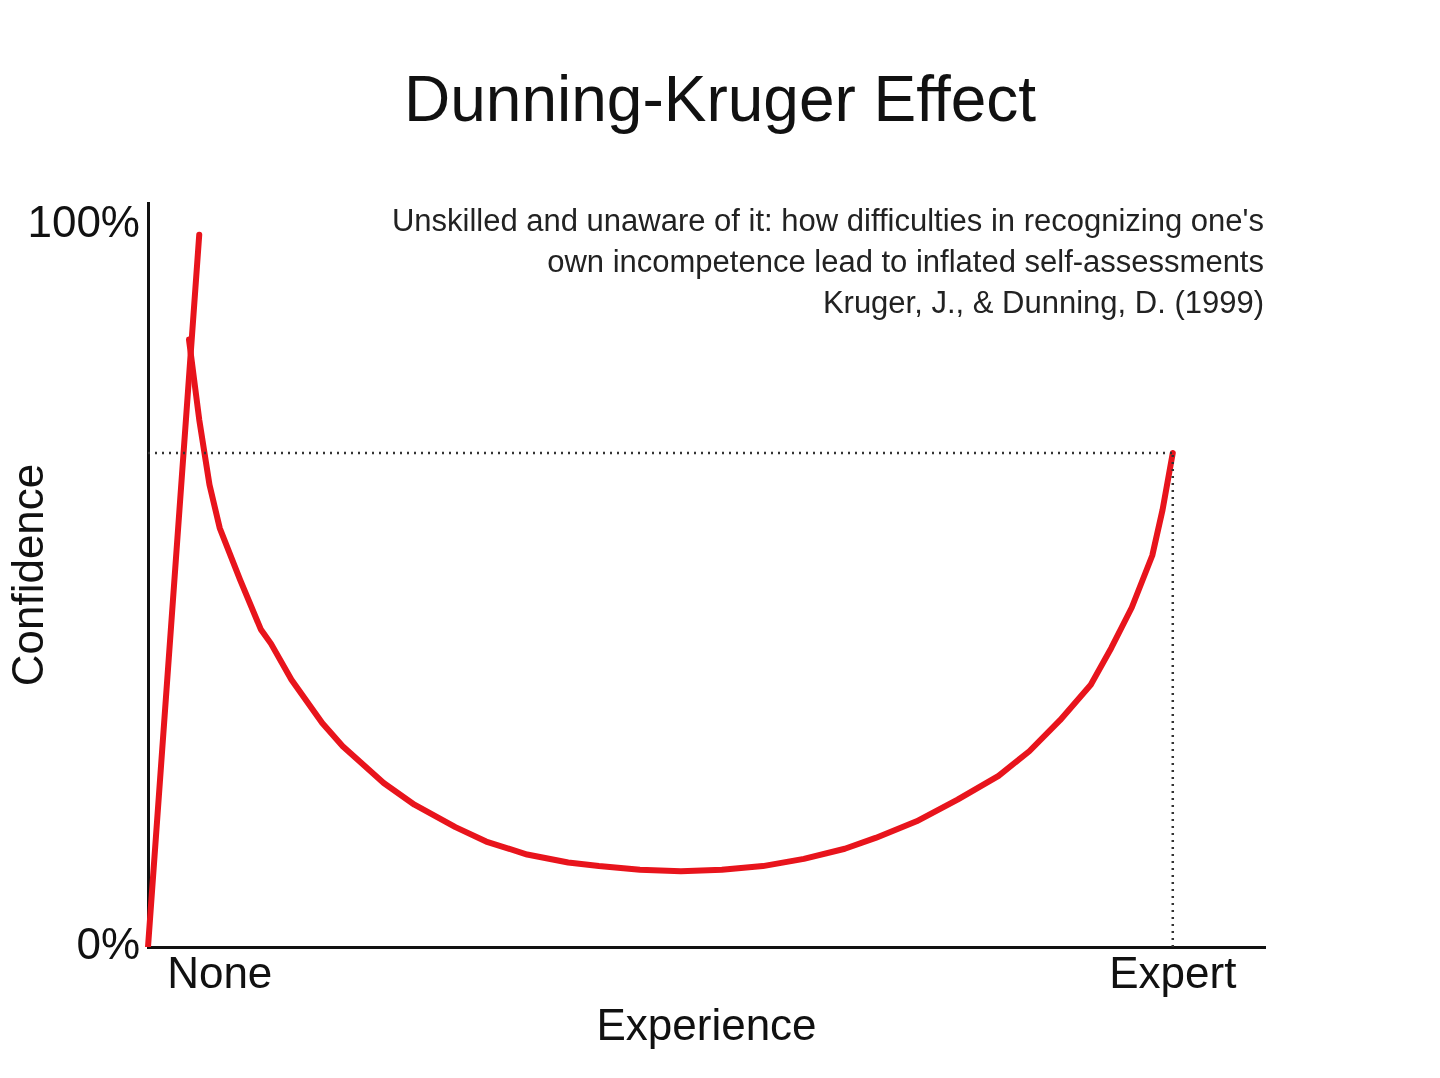  I want to click on y-axis-title: Confidence, so click(27, 575).